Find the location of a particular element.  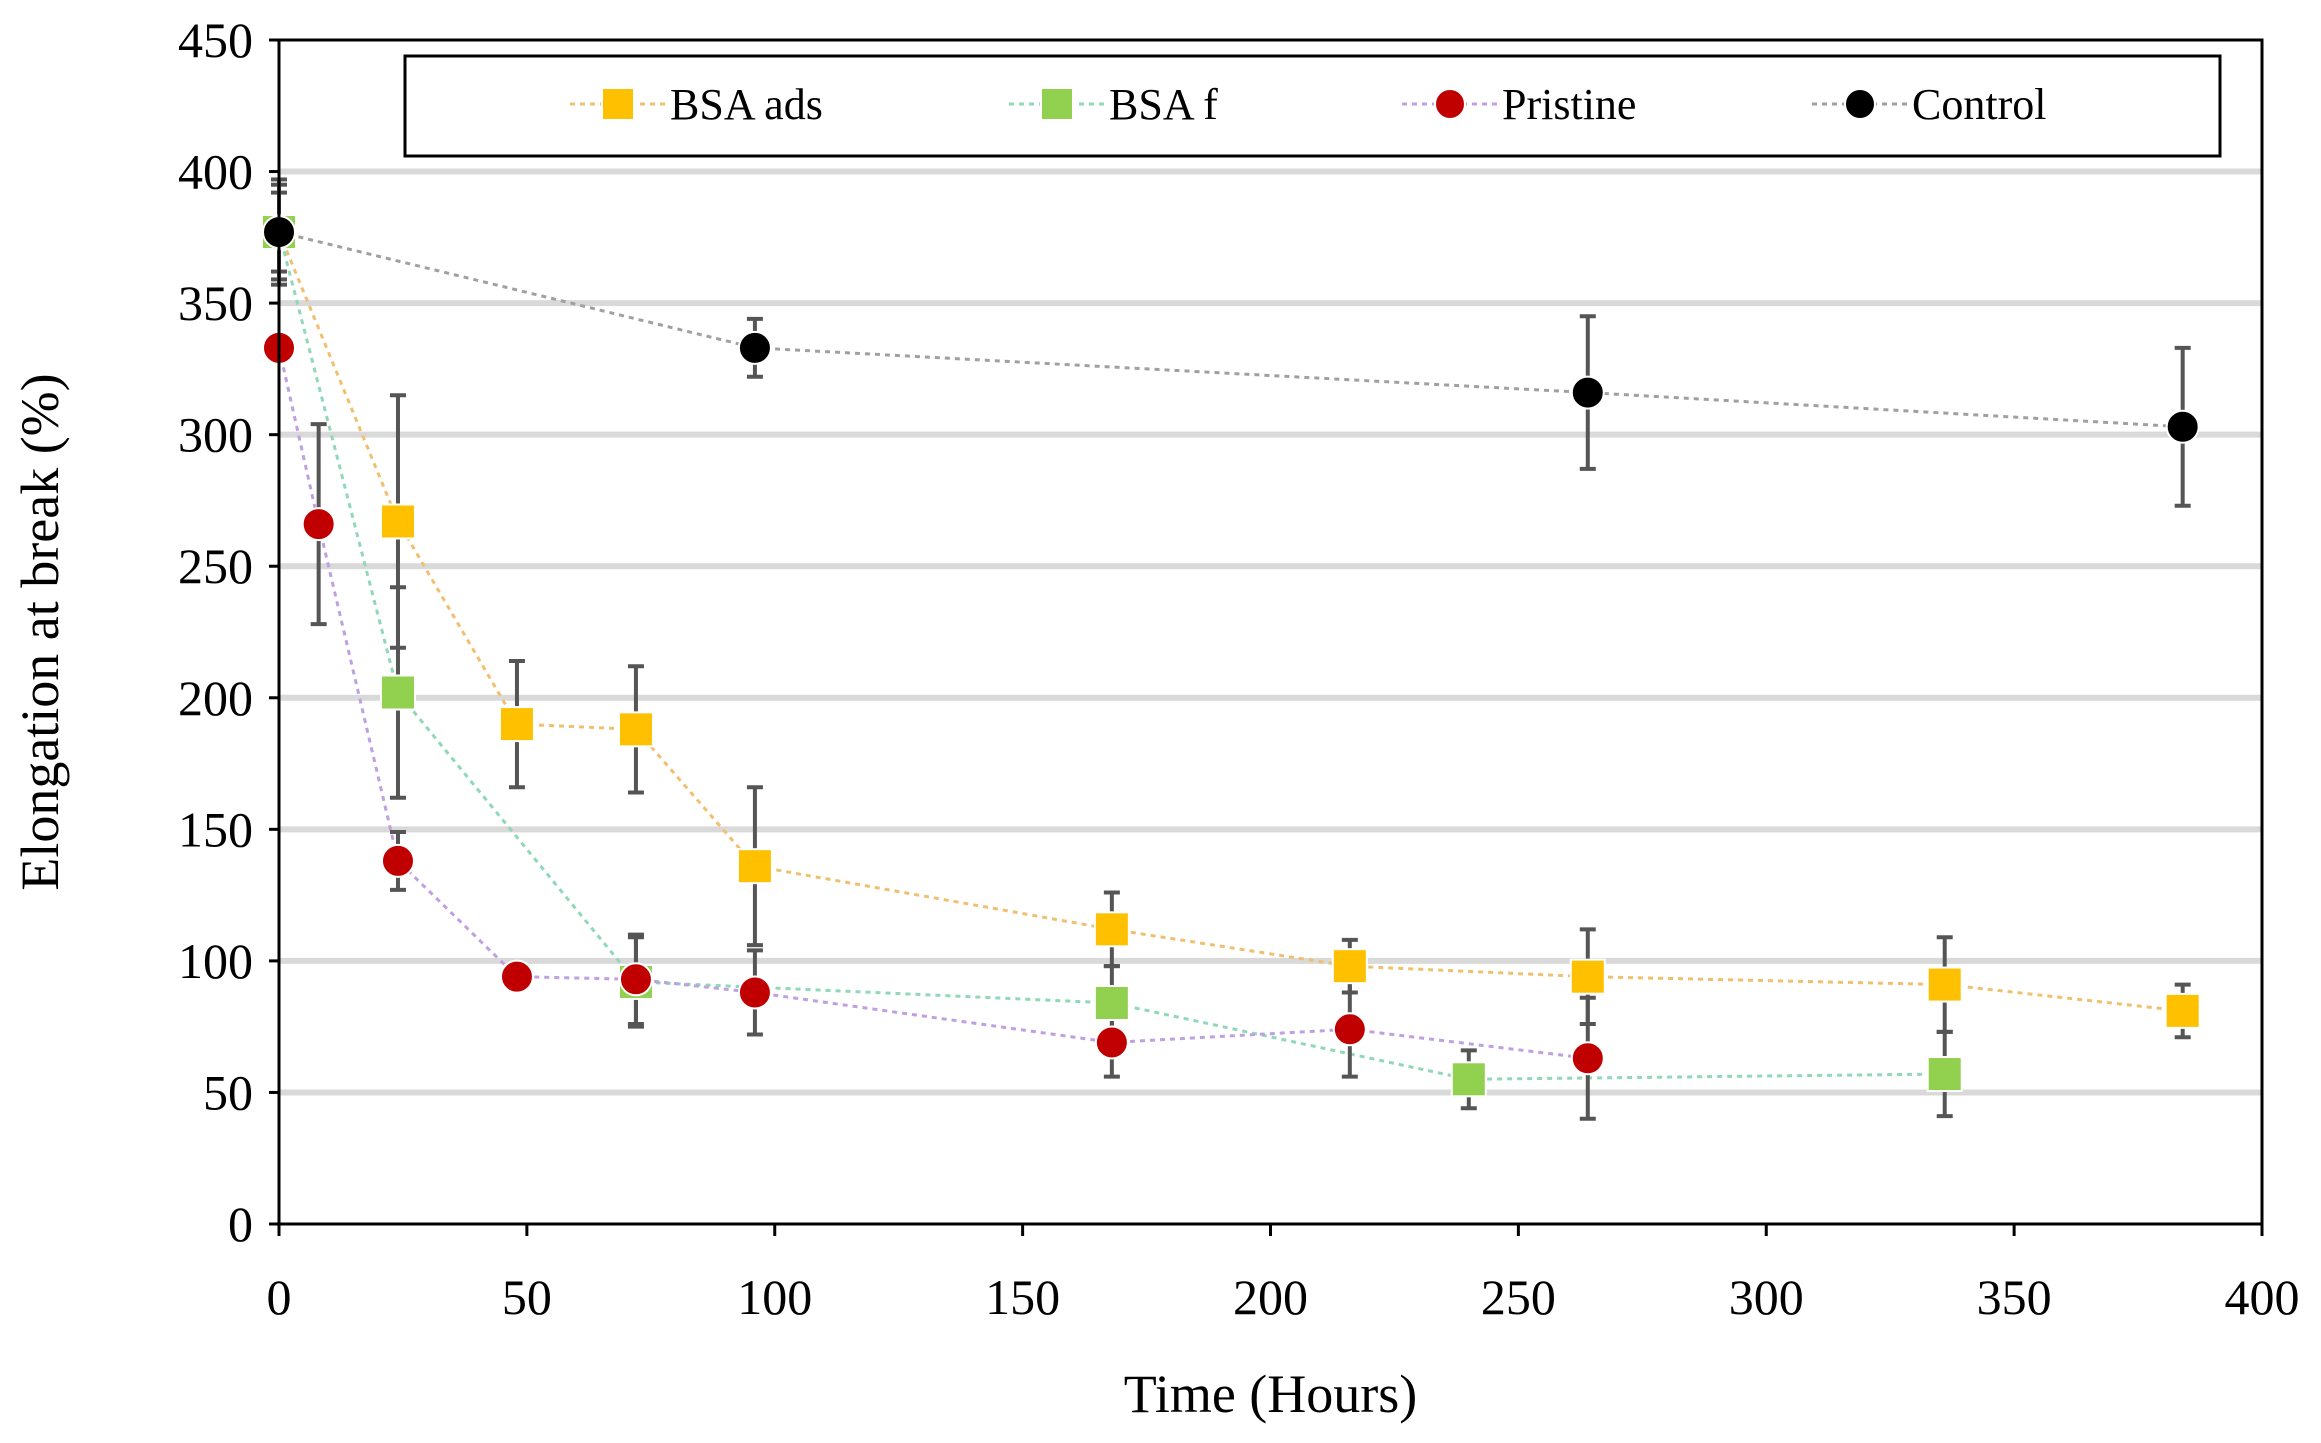

y-tick-label: 250 is located at coordinates (215, 566).